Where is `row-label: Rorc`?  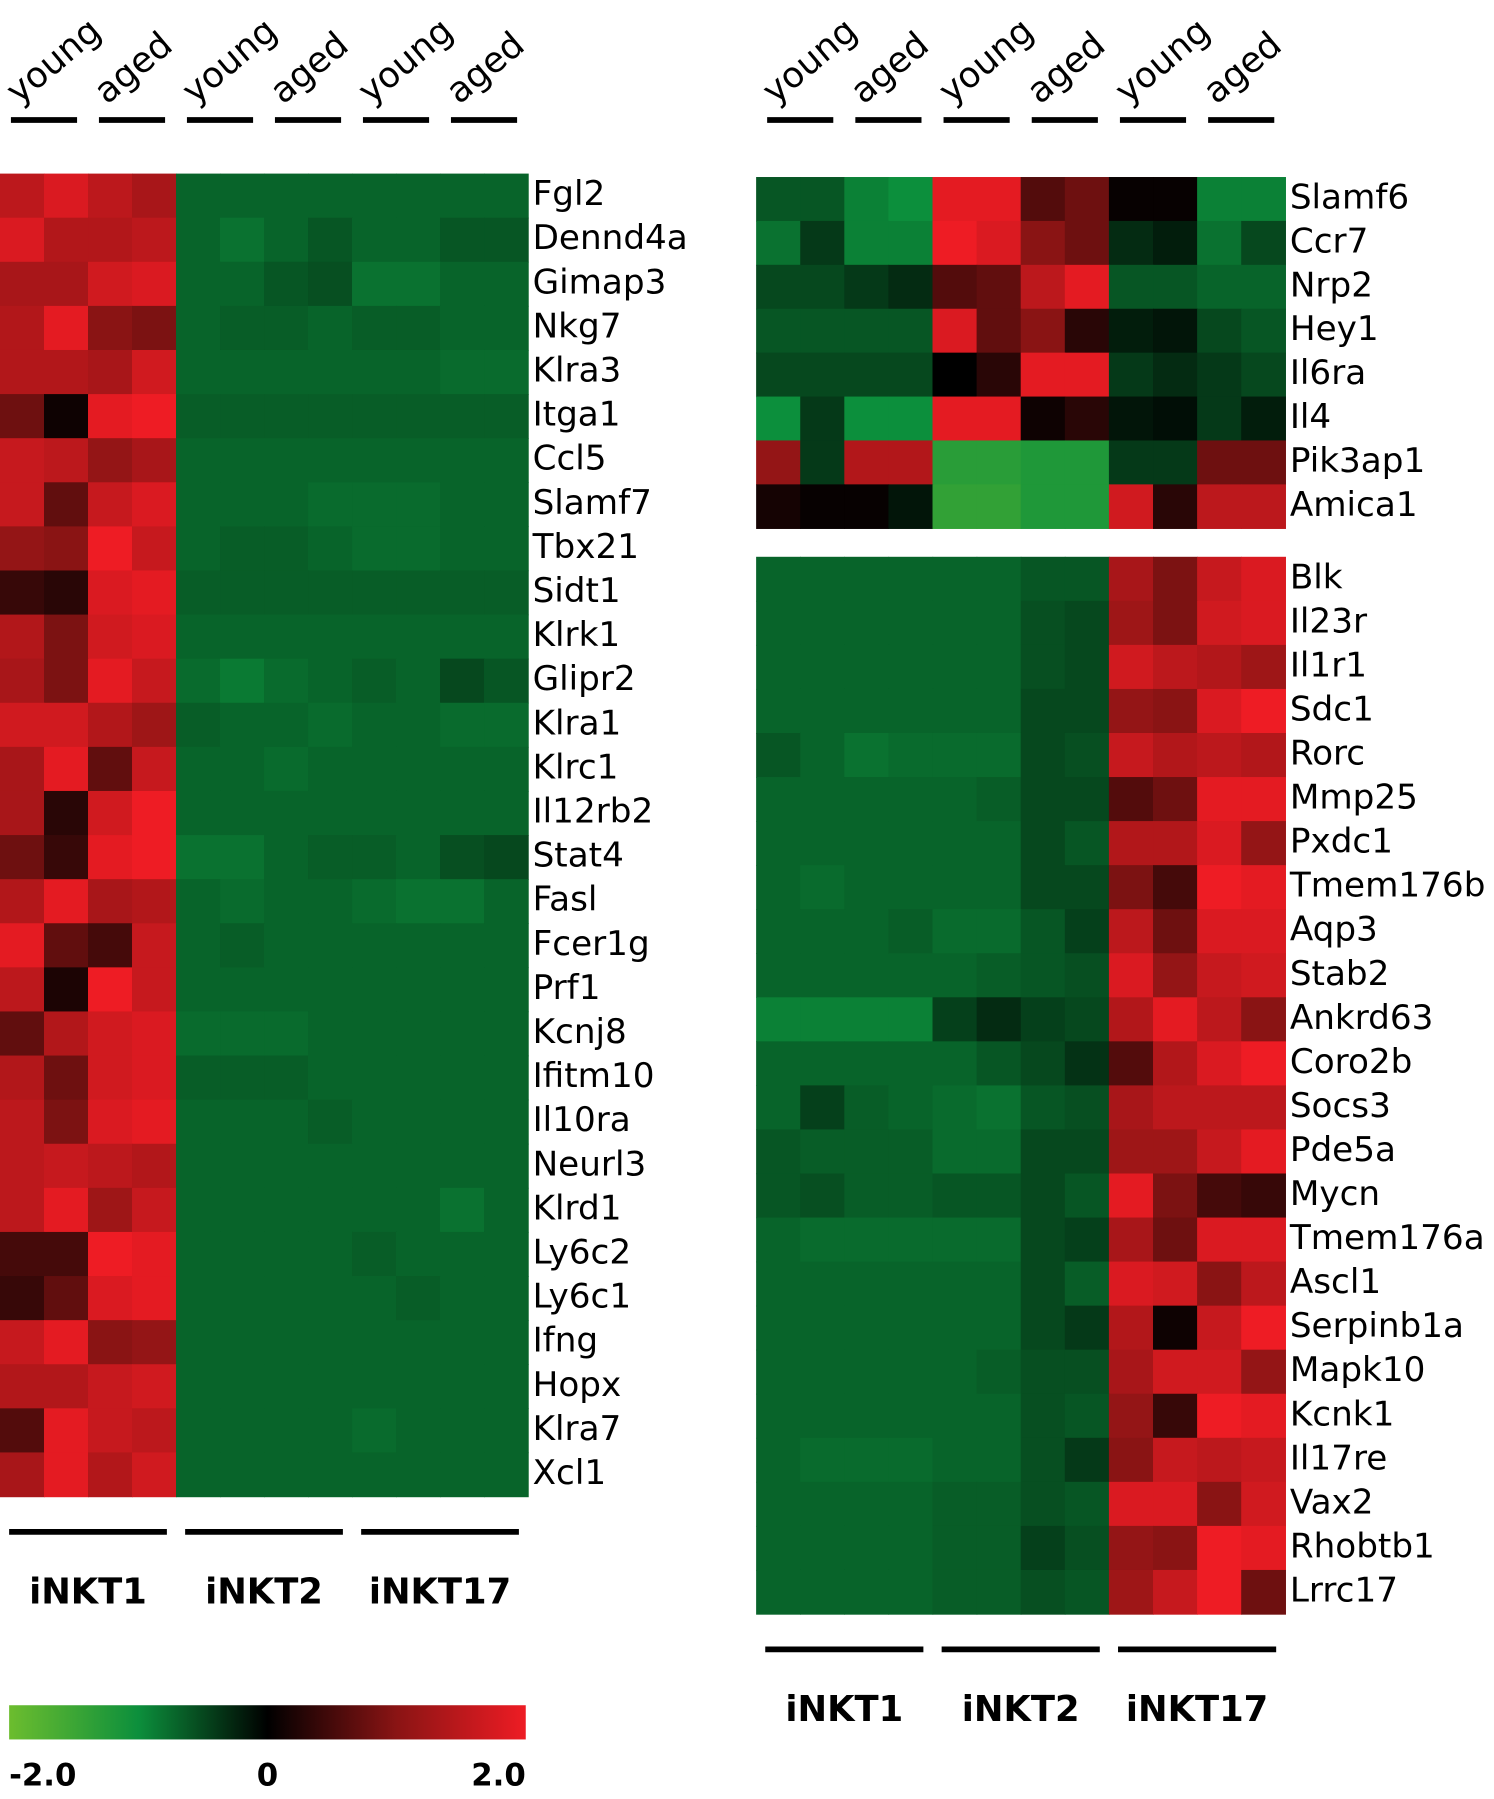
row-label: Rorc is located at coordinates (1327, 754).